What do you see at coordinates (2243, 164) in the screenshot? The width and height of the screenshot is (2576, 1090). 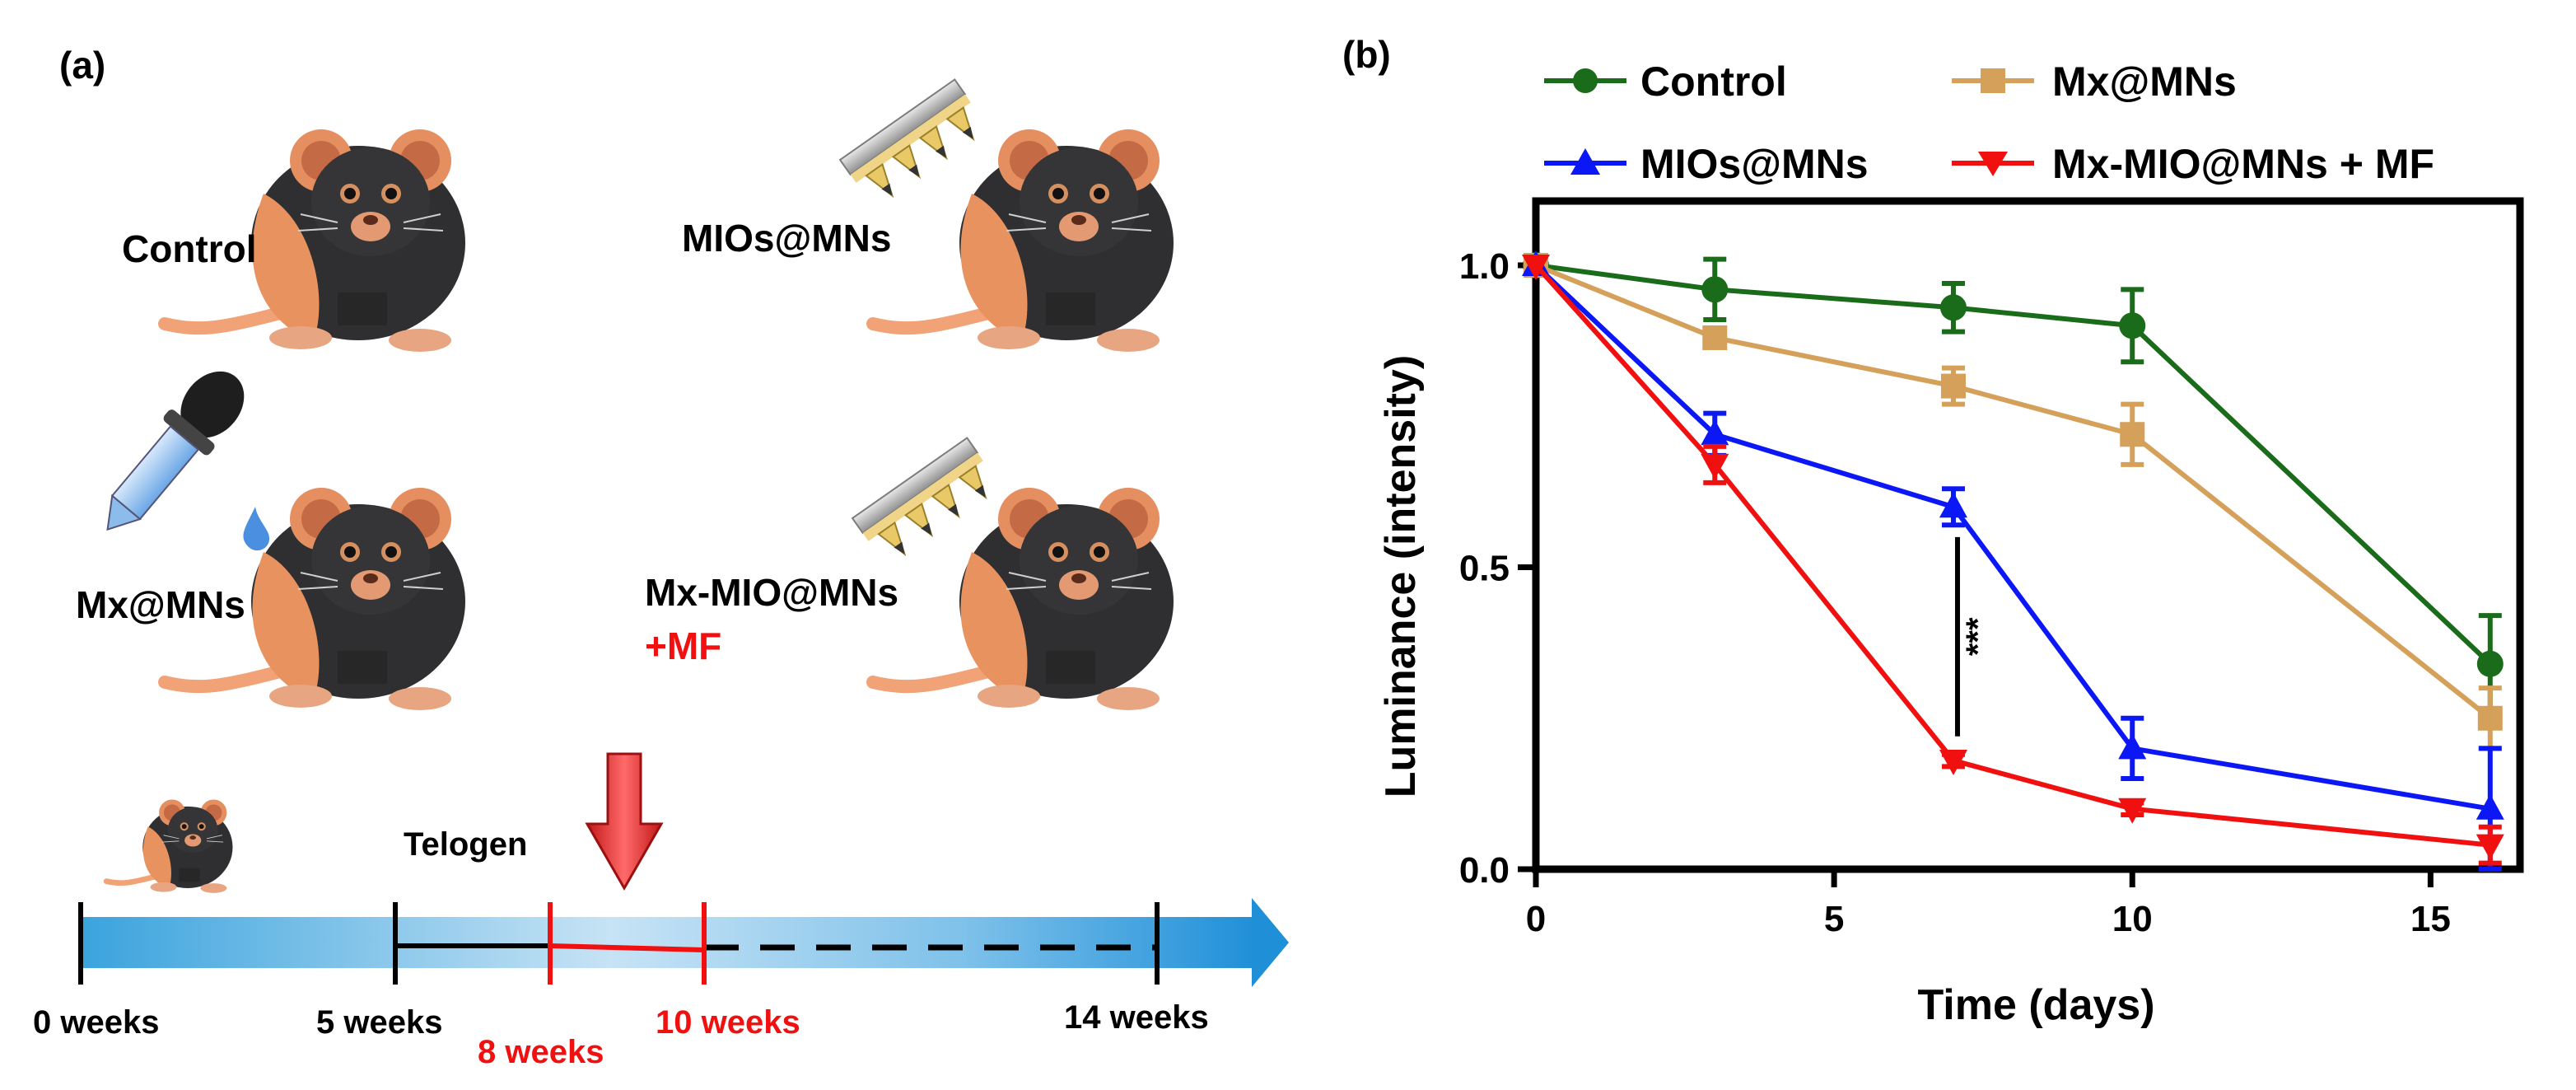 I see `legend-label-mxmio: Mx-MIO@MNs + MF` at bounding box center [2243, 164].